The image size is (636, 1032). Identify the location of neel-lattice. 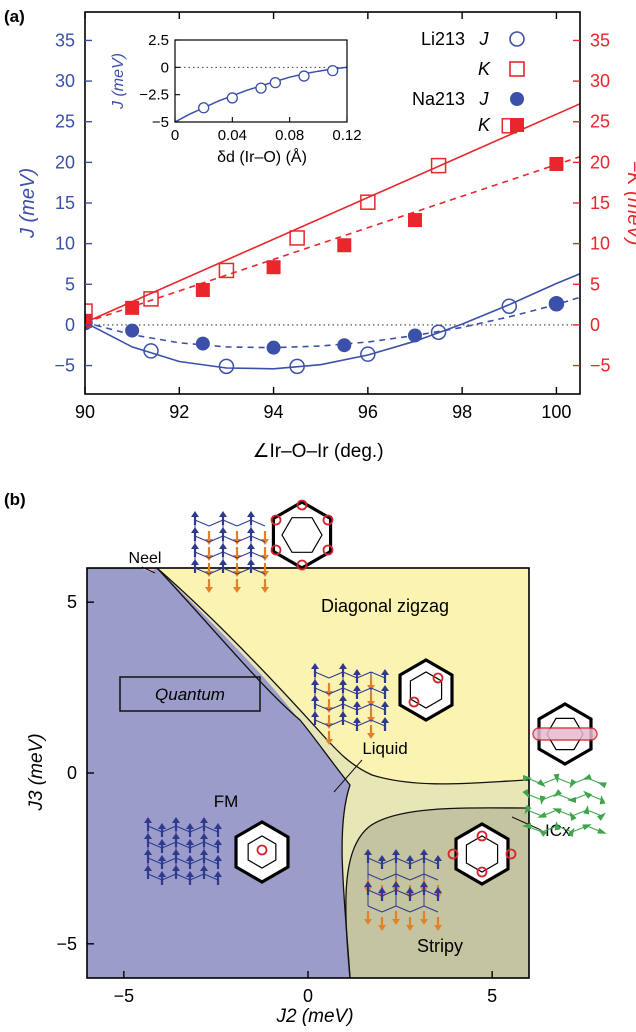
(230, 552).